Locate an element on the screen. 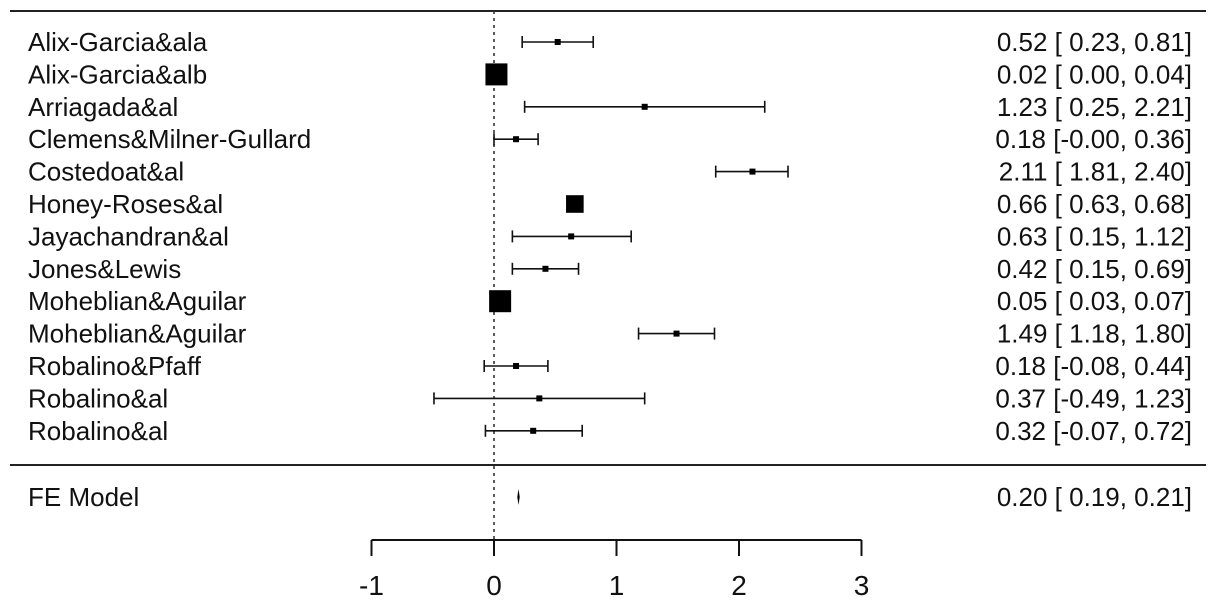 The image size is (1208, 605). summary-label: FE Model is located at coordinates (83, 497).